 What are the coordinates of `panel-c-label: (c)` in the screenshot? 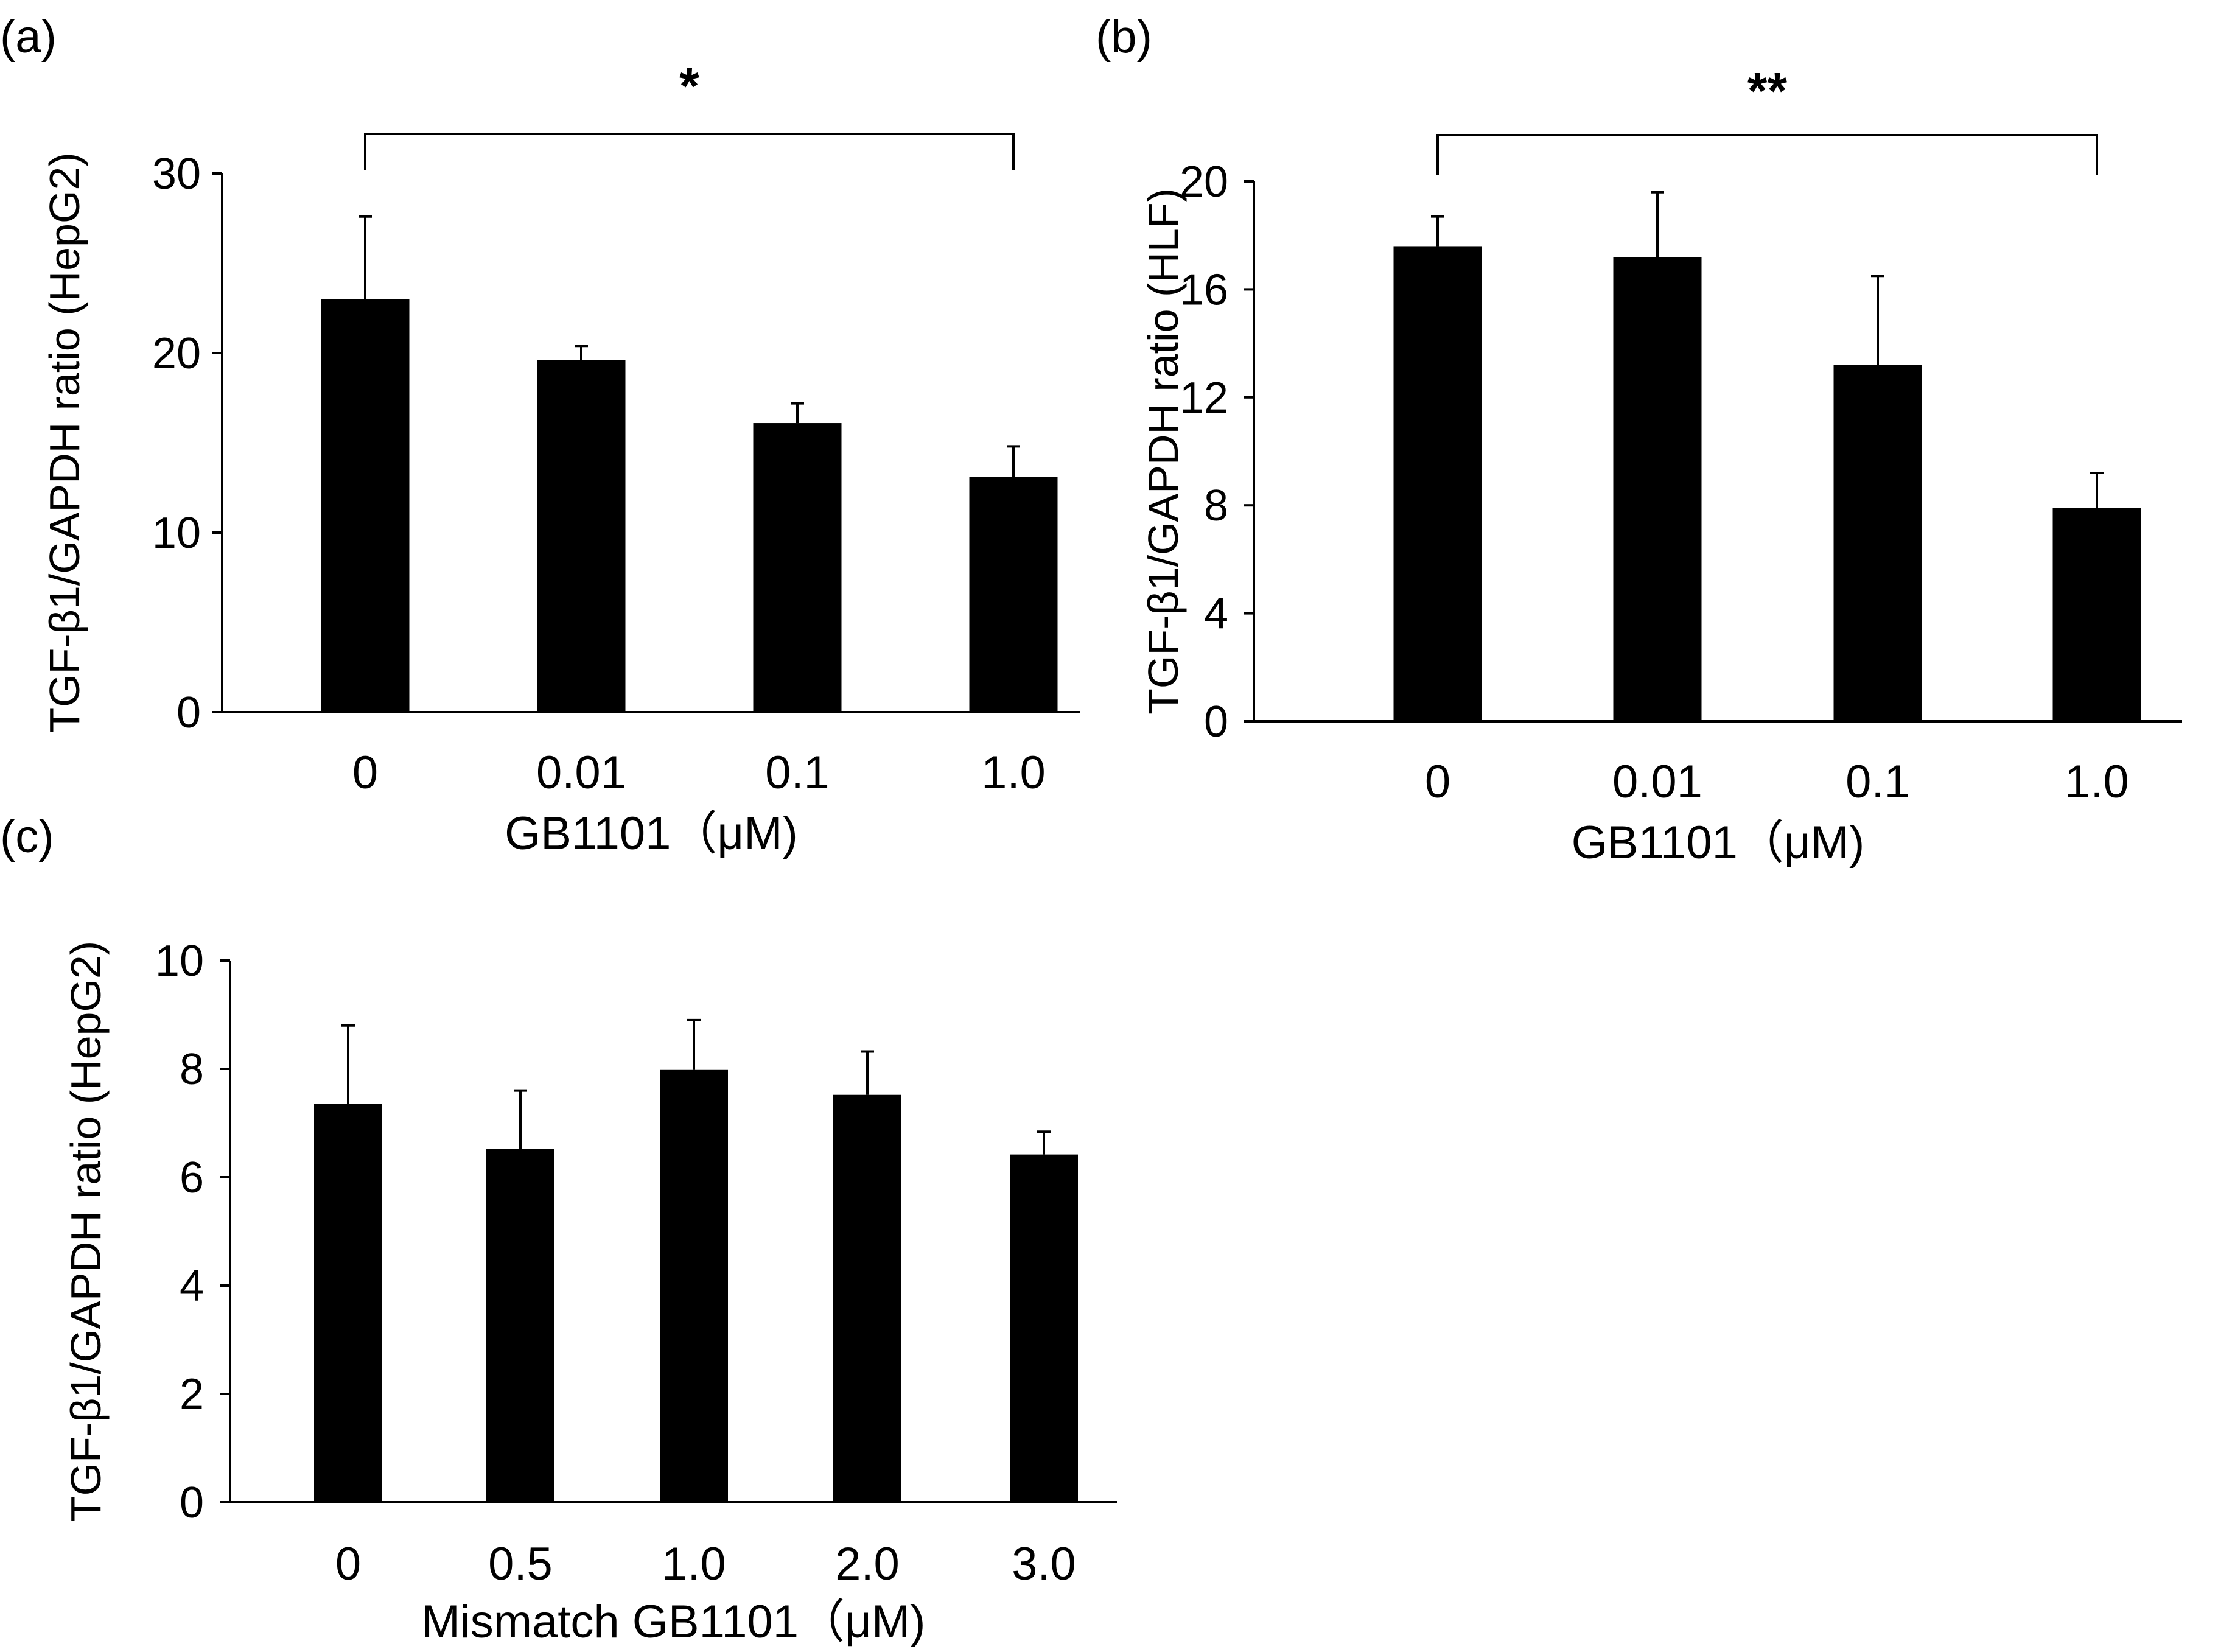 It's located at (27, 837).